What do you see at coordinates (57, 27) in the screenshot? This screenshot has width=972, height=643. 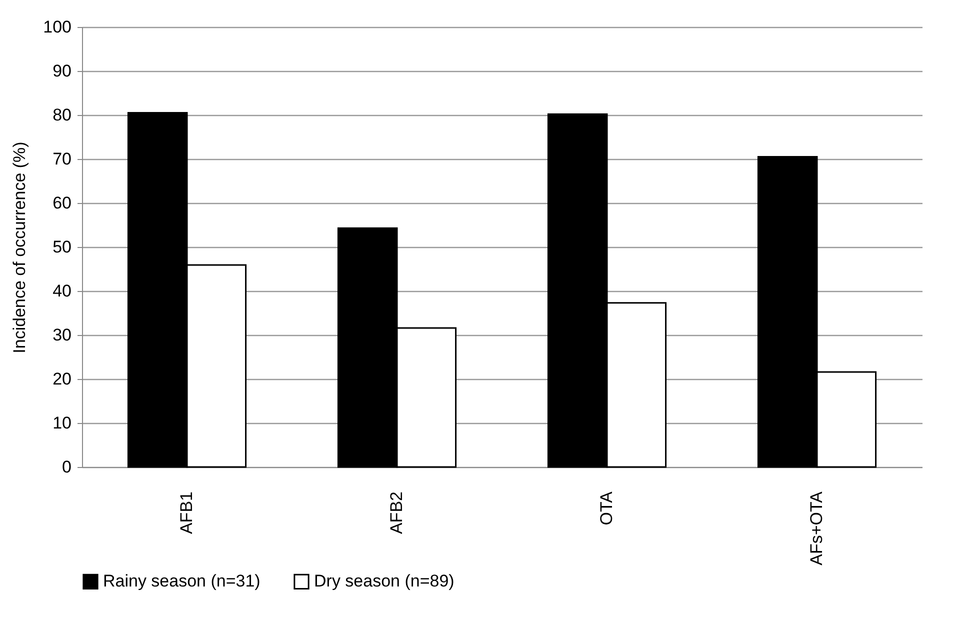 I see `y-tick-label: 100` at bounding box center [57, 27].